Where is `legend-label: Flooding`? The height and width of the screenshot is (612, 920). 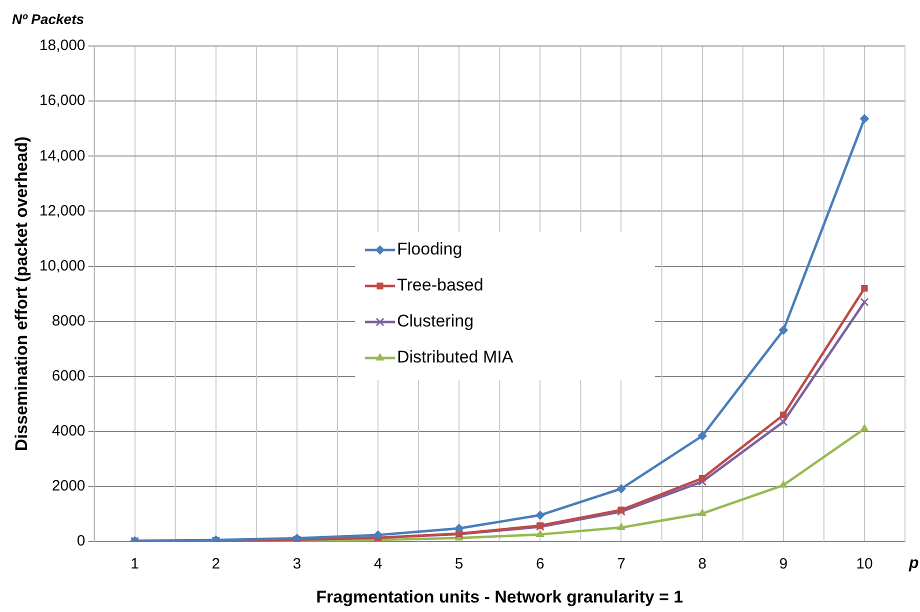
legend-label: Flooding is located at coordinates (429, 249).